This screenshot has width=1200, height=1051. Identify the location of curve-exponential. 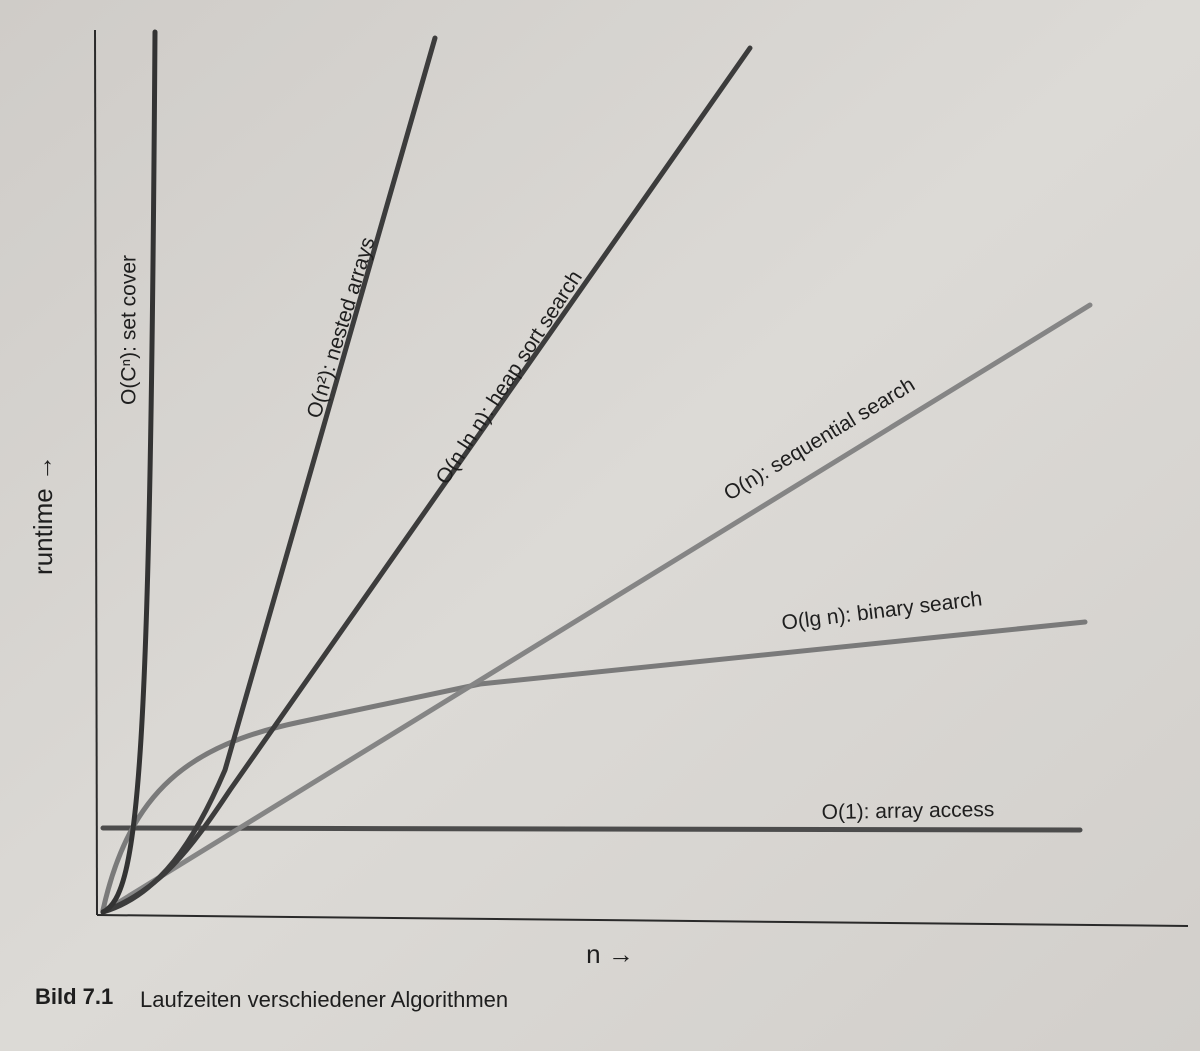
(129, 472).